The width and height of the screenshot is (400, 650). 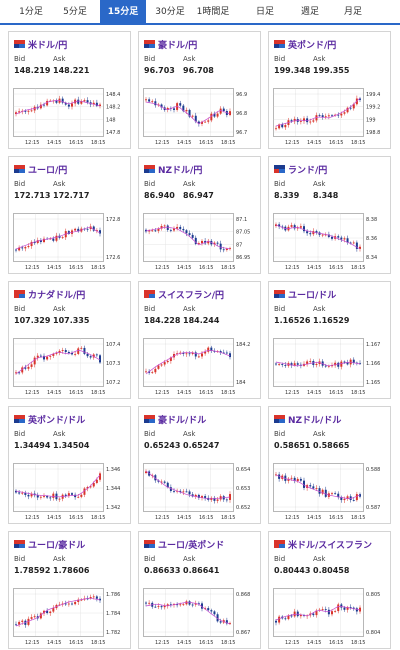 What do you see at coordinates (48, 170) in the screenshot?
I see `currency-pair-link: ユーロ/円` at bounding box center [48, 170].